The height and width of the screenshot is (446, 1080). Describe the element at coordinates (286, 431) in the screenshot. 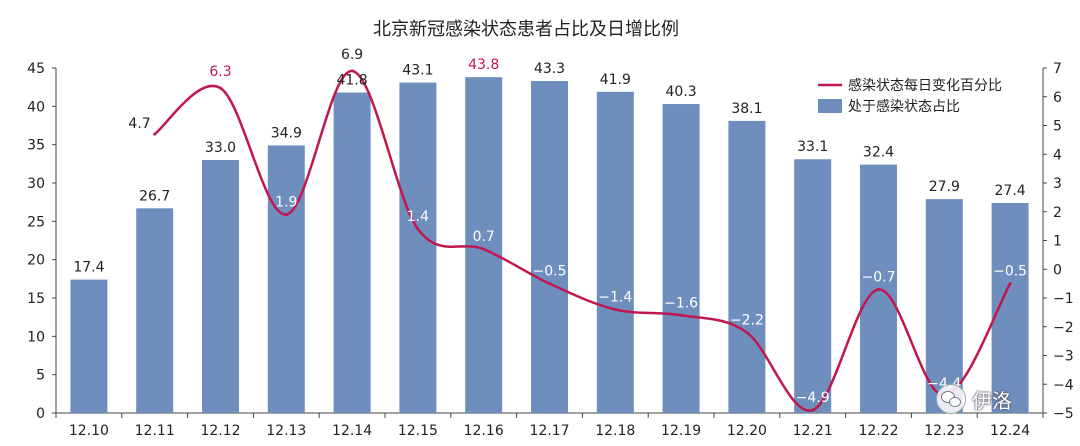

I see `x-tick-label: 12.13` at that location.